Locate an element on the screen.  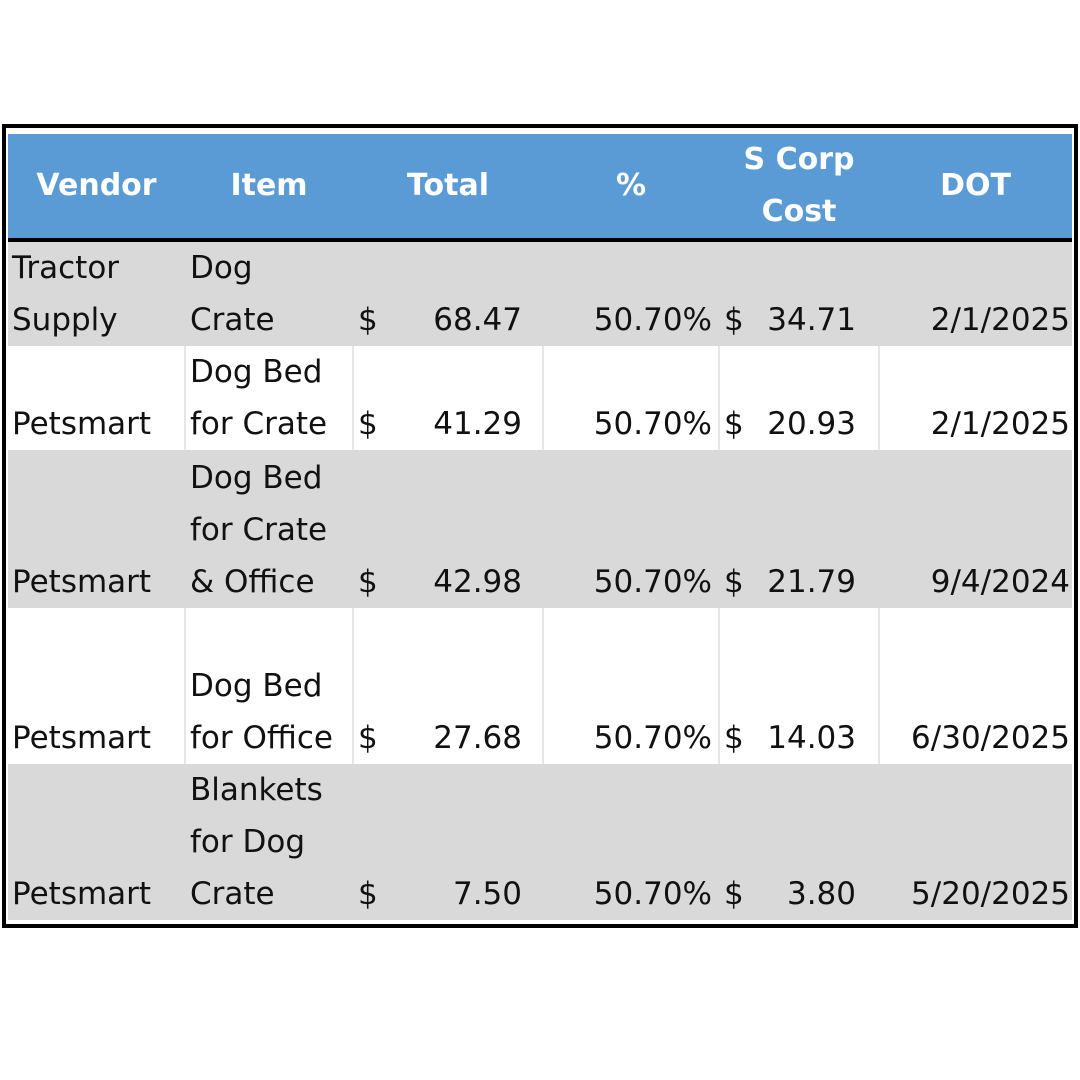
item-cell: Dog Bed for Crate & Office is located at coordinates (268, 529).